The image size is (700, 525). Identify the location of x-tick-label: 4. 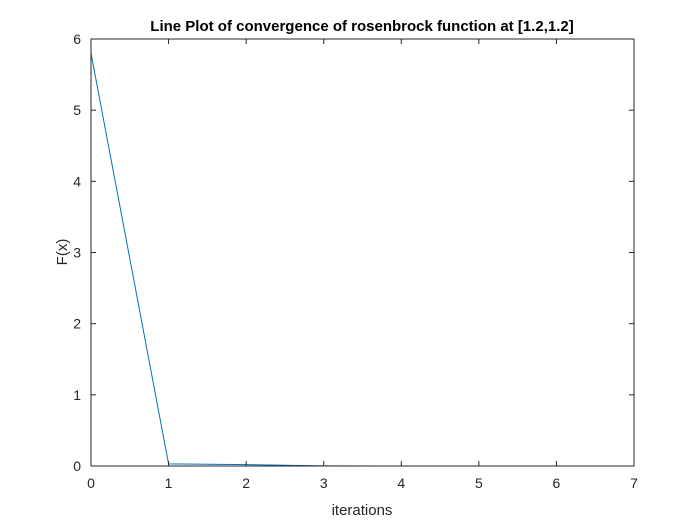
(401, 483).